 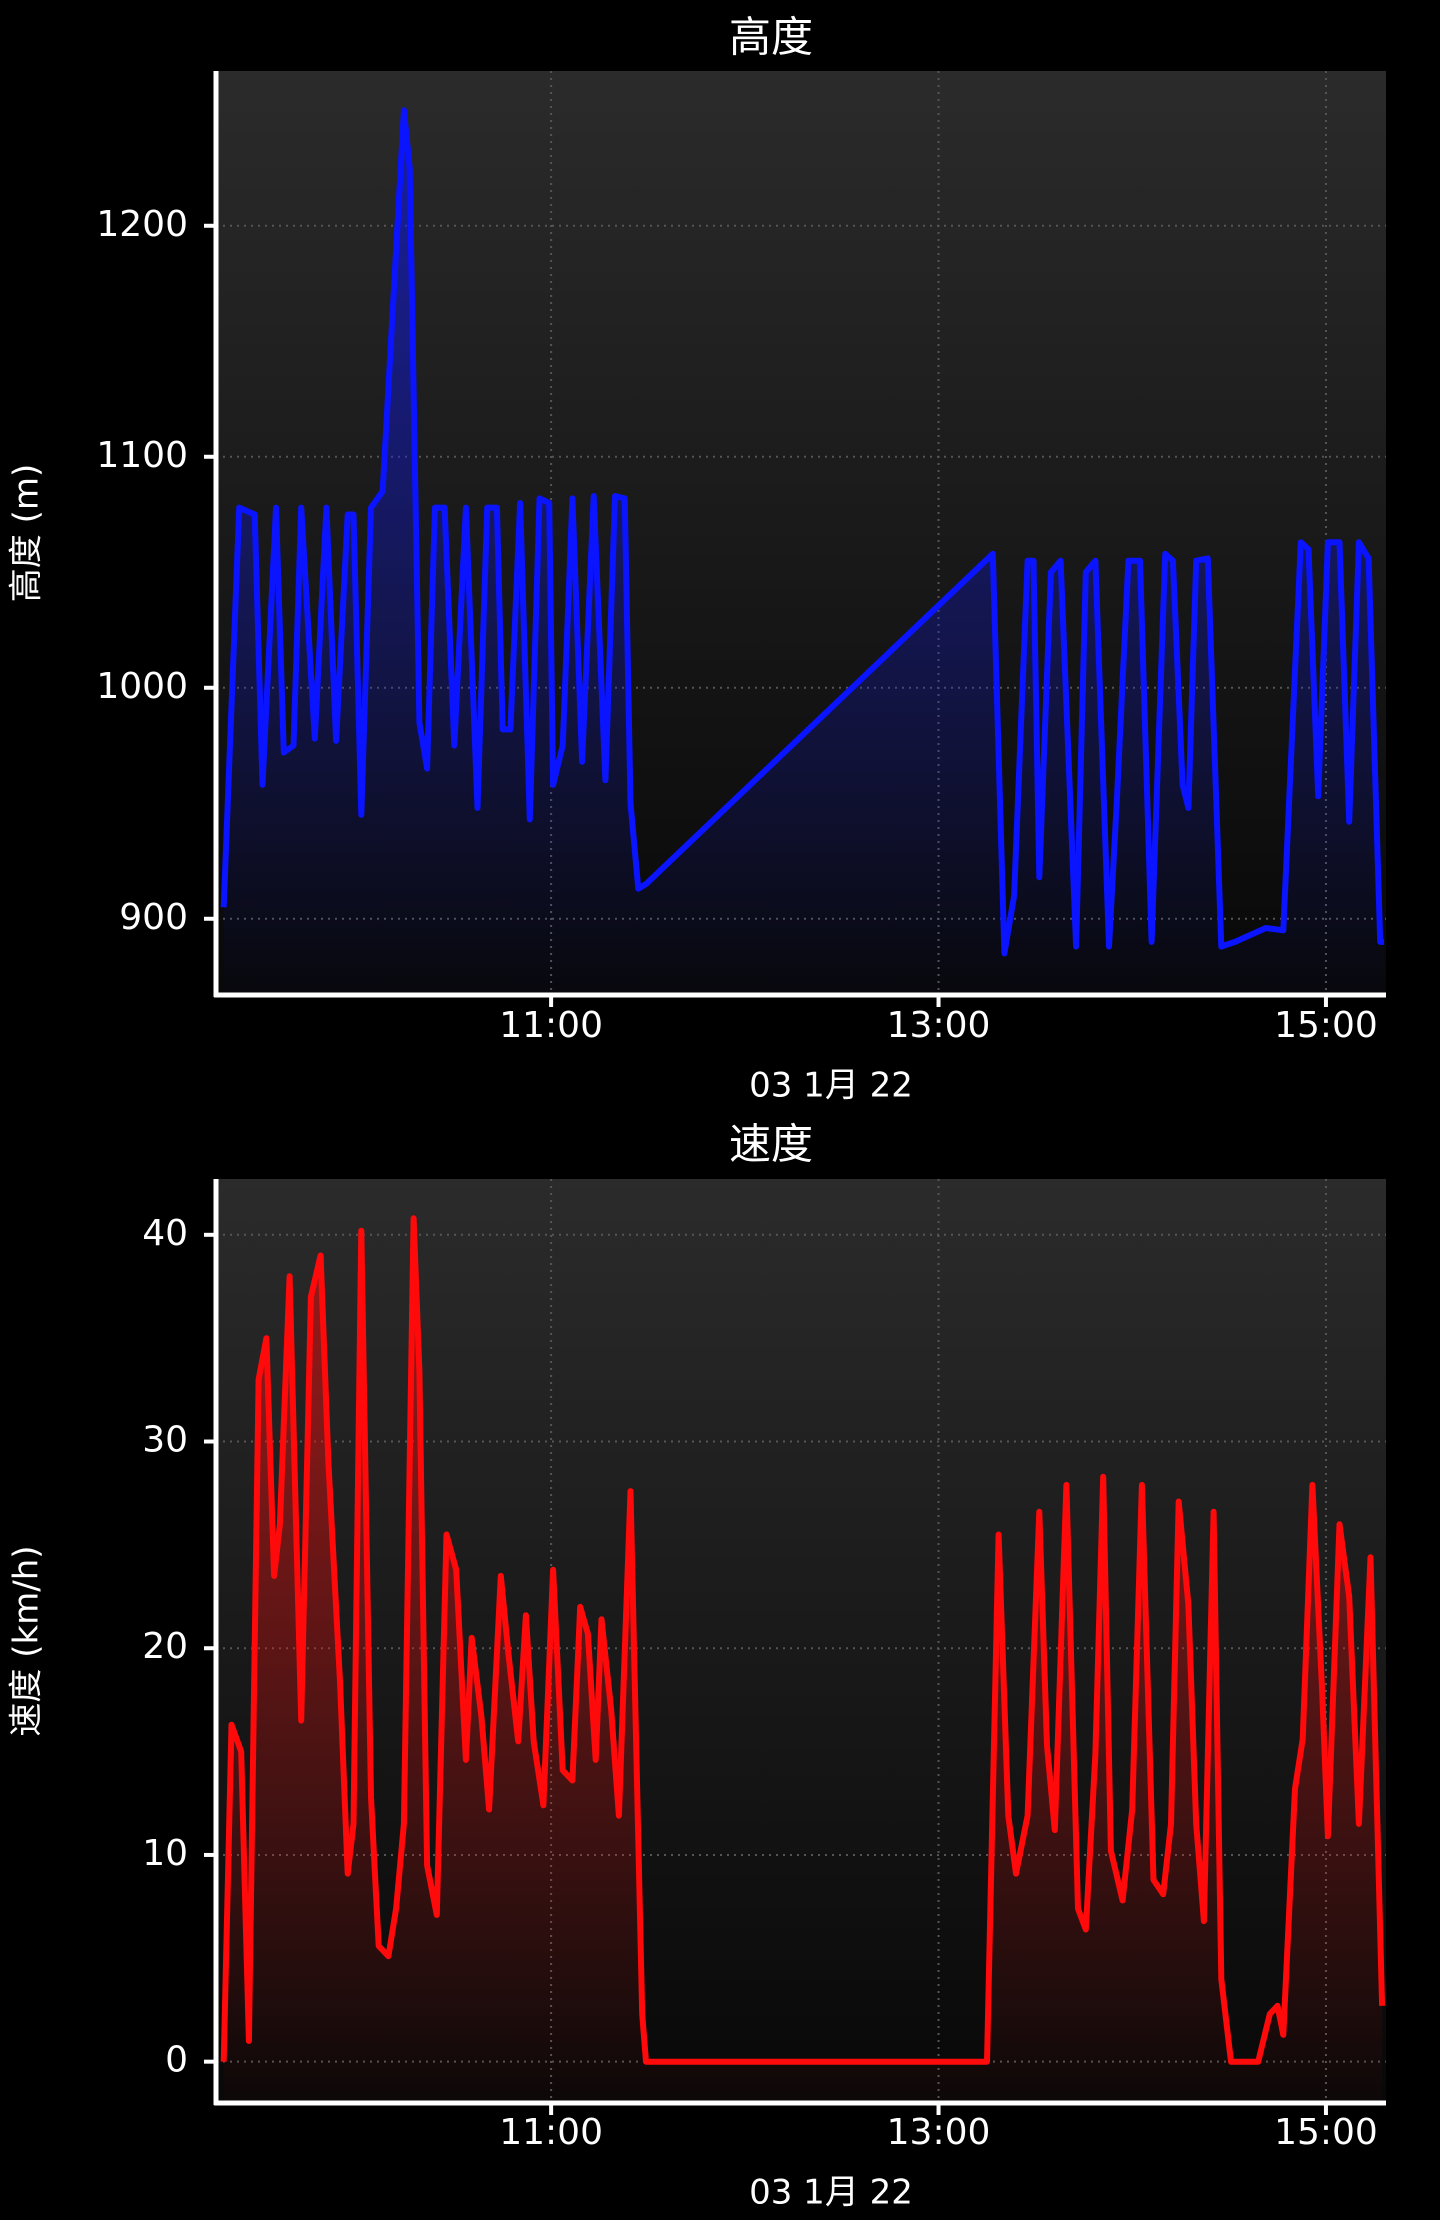 What do you see at coordinates (165, 1440) in the screenshot?
I see `y-tick-label: 30` at bounding box center [165, 1440].